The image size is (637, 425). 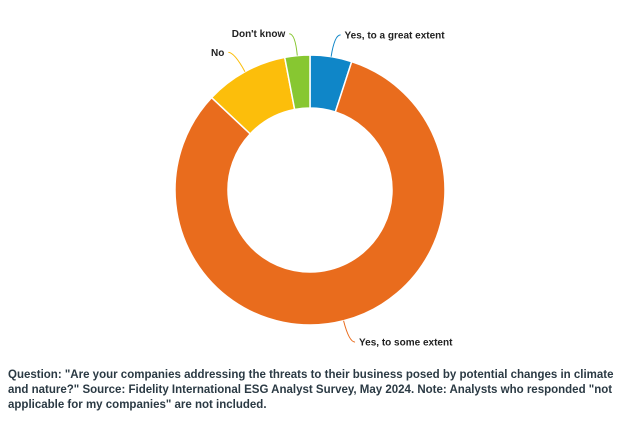 What do you see at coordinates (237, 61) in the screenshot?
I see `leader-no` at bounding box center [237, 61].